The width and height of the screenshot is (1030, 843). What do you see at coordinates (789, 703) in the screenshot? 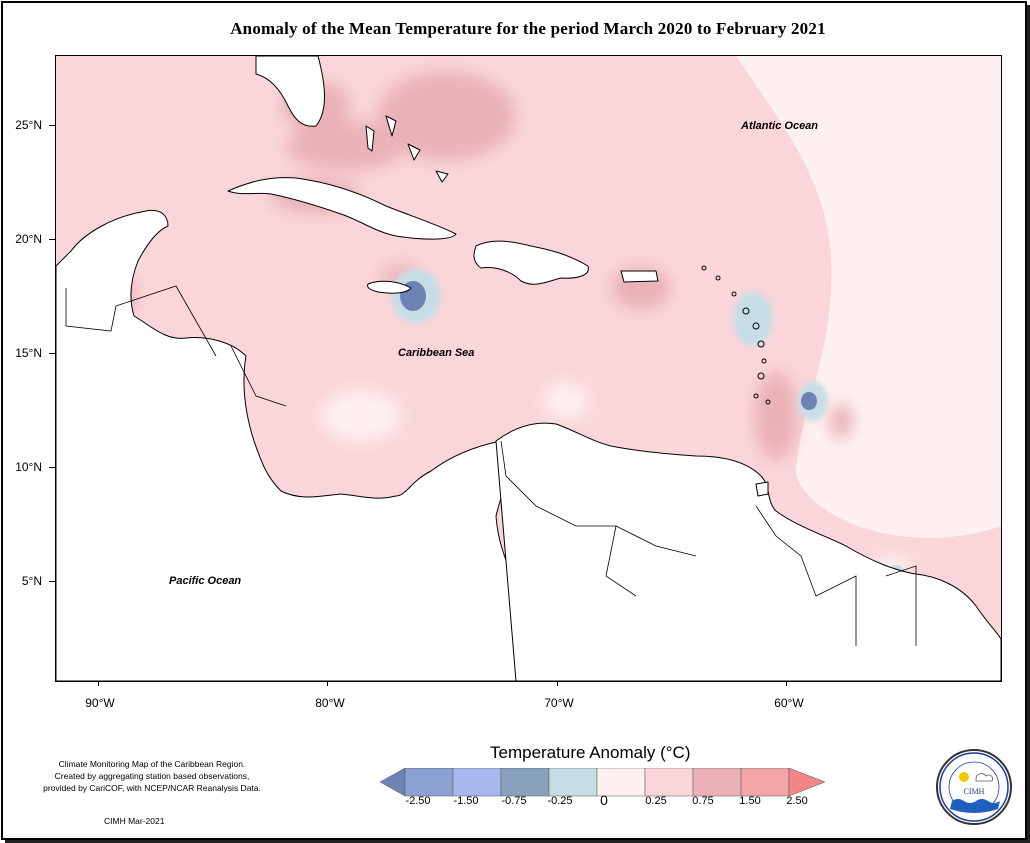
I see `lon-label-60w: 60°W` at bounding box center [789, 703].